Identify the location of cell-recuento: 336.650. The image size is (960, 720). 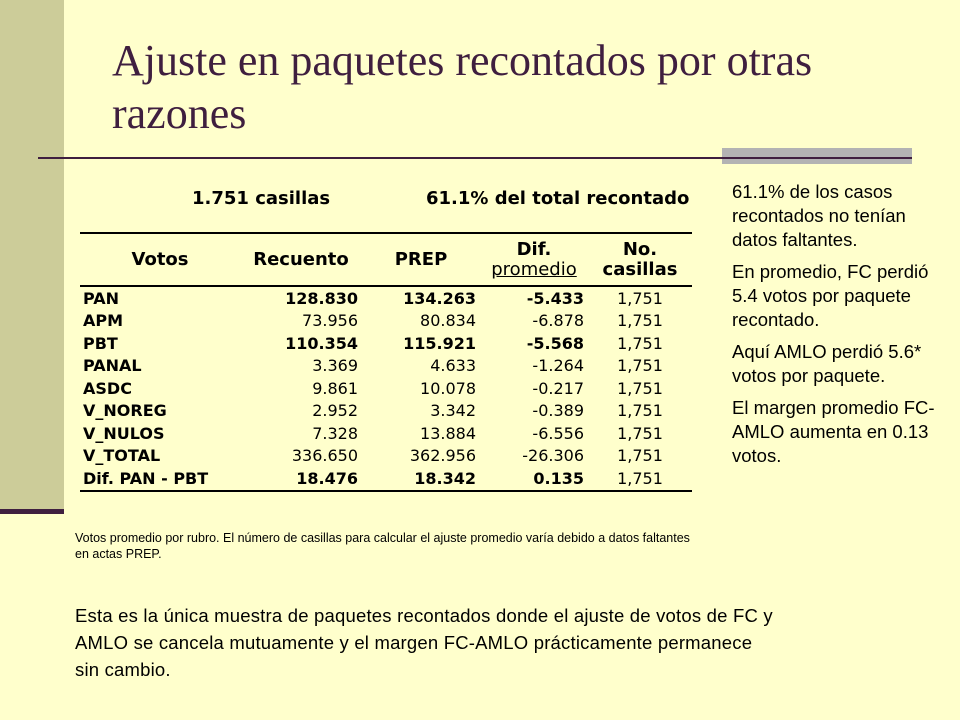
(324, 456).